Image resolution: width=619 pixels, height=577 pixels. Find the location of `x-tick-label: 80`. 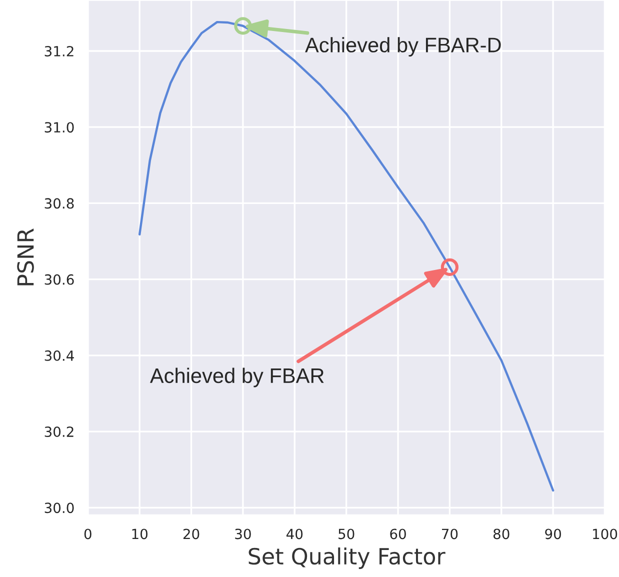

x-tick-label: 80 is located at coordinates (501, 534).